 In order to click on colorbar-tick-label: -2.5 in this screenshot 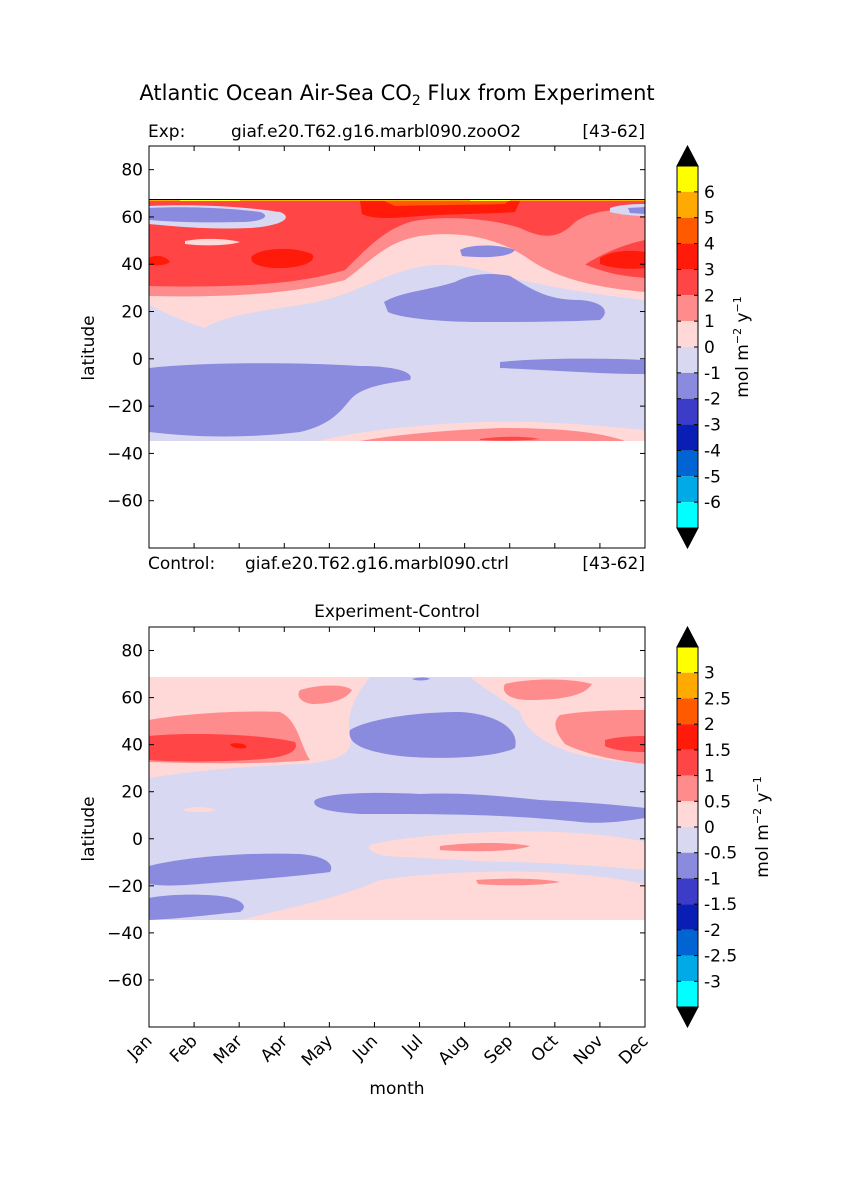, I will do `click(720, 957)`.